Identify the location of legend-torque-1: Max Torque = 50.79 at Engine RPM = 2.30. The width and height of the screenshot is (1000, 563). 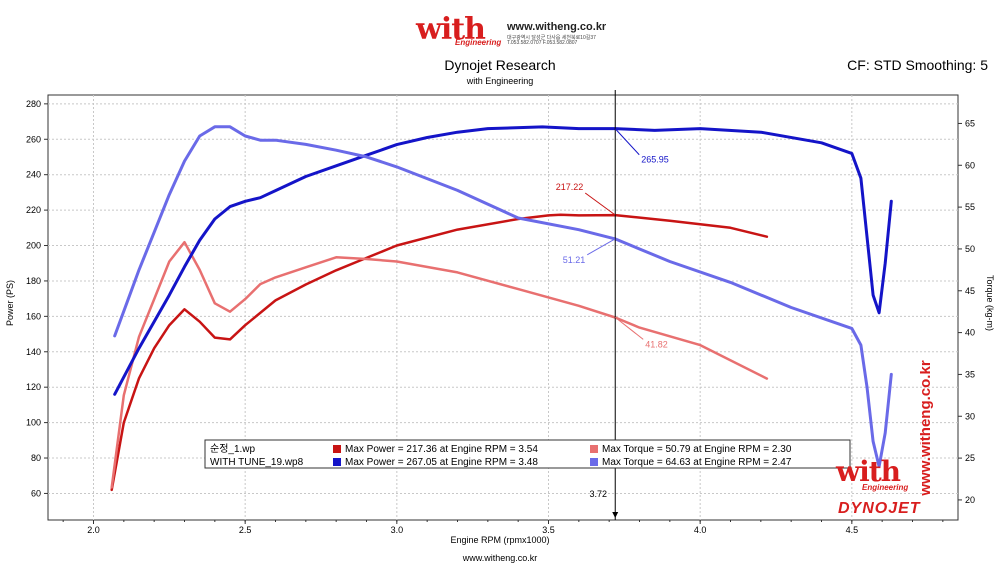
(697, 449).